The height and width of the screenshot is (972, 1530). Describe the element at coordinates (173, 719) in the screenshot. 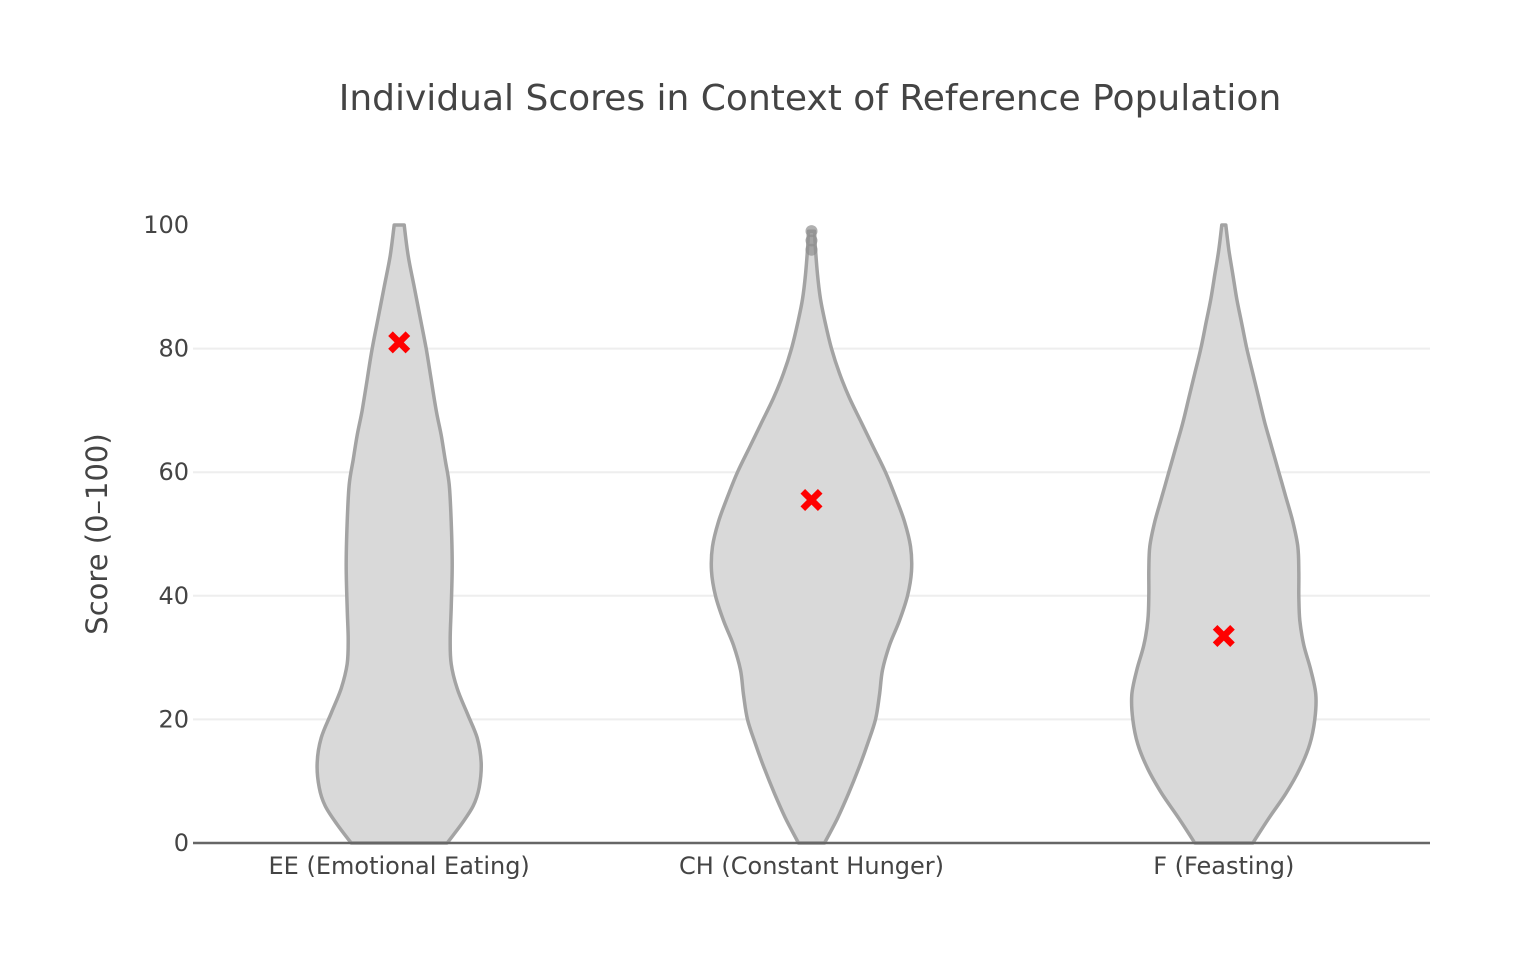

I see `y-tick-label: 20` at that location.